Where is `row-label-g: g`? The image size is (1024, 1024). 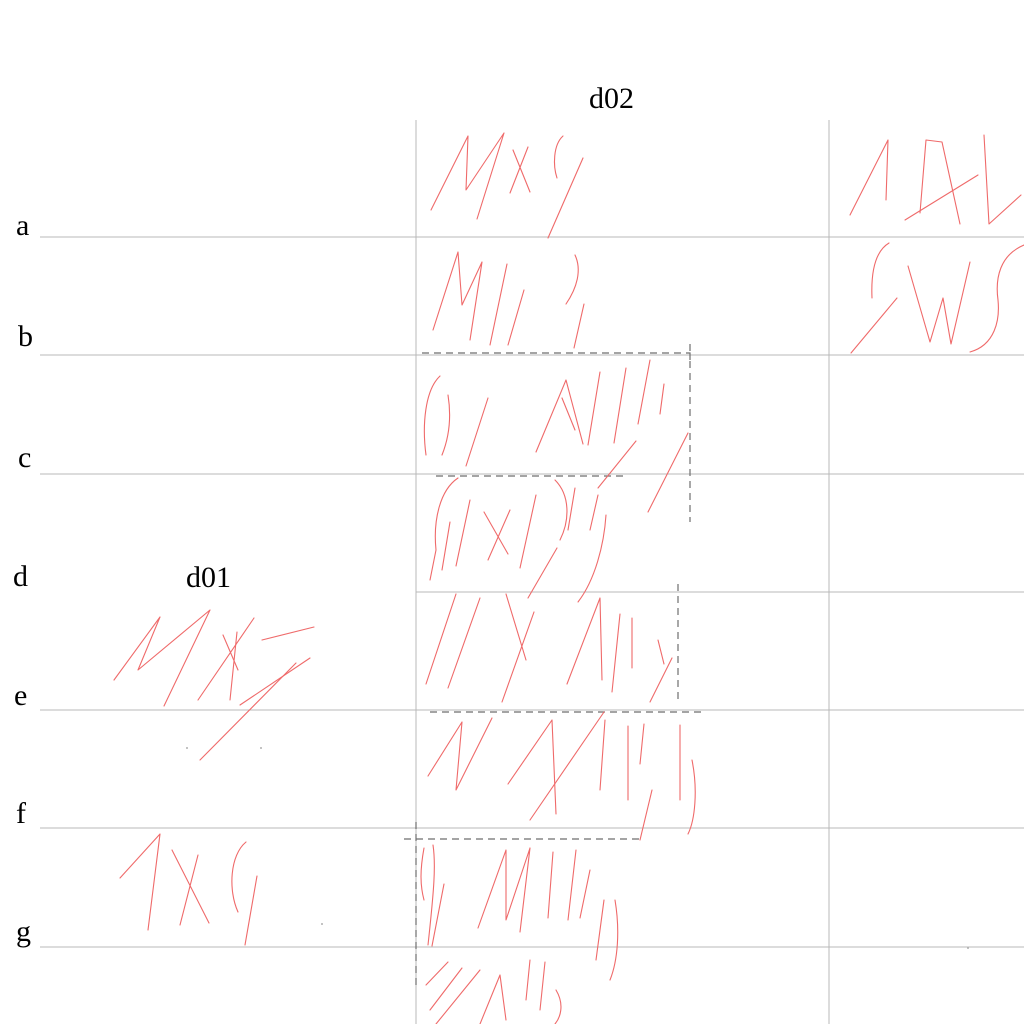
row-label-g: g is located at coordinates (23, 931).